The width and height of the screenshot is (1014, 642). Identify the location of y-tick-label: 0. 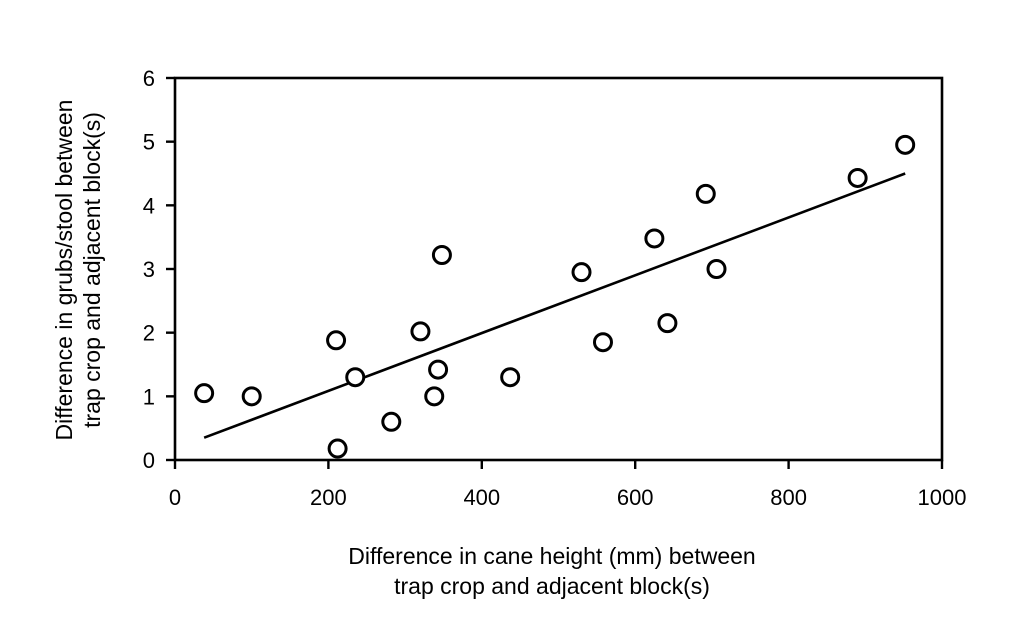
(149, 460).